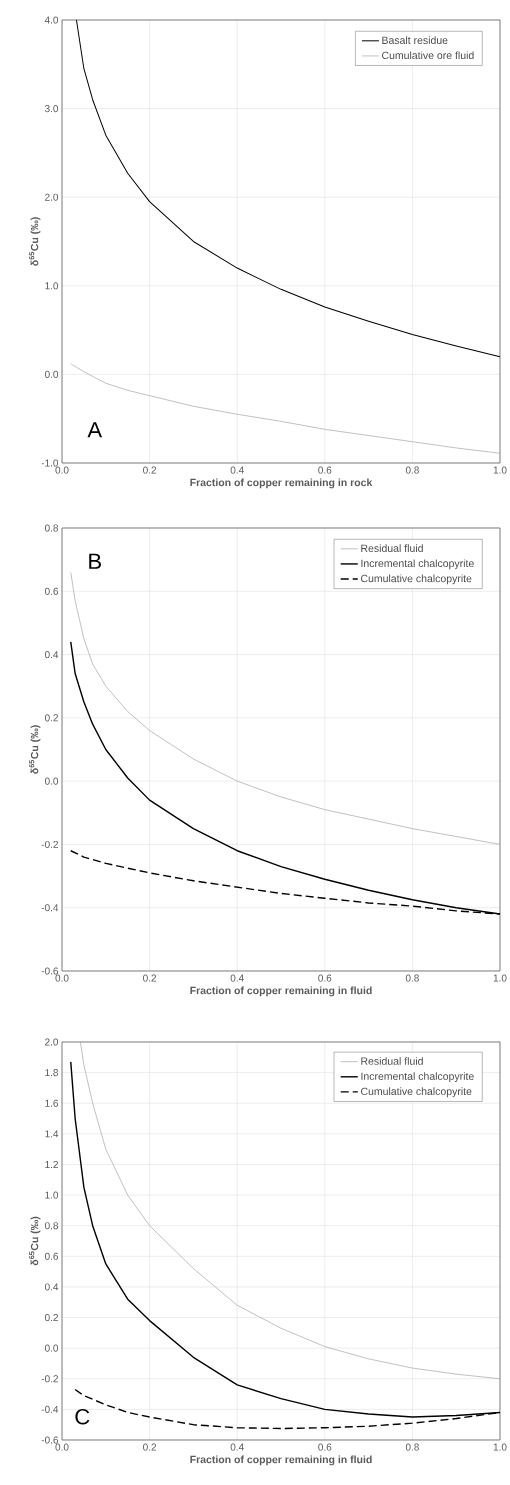 The height and width of the screenshot is (1485, 510). What do you see at coordinates (415, 40) in the screenshot?
I see `legend-label: Basalt residue` at bounding box center [415, 40].